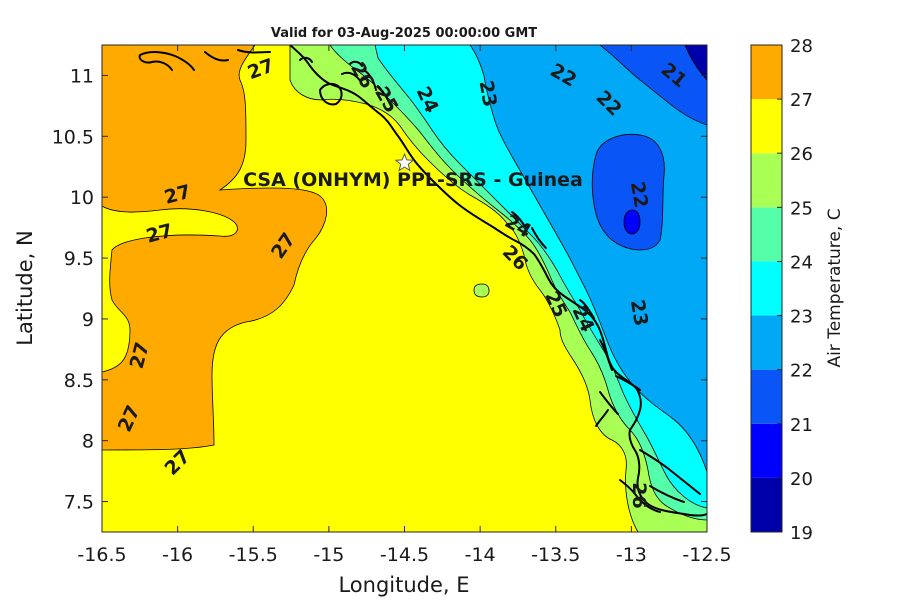 Image resolution: width=900 pixels, height=600 pixels. What do you see at coordinates (82, 198) in the screenshot?
I see `y-tick-label: 10` at bounding box center [82, 198].